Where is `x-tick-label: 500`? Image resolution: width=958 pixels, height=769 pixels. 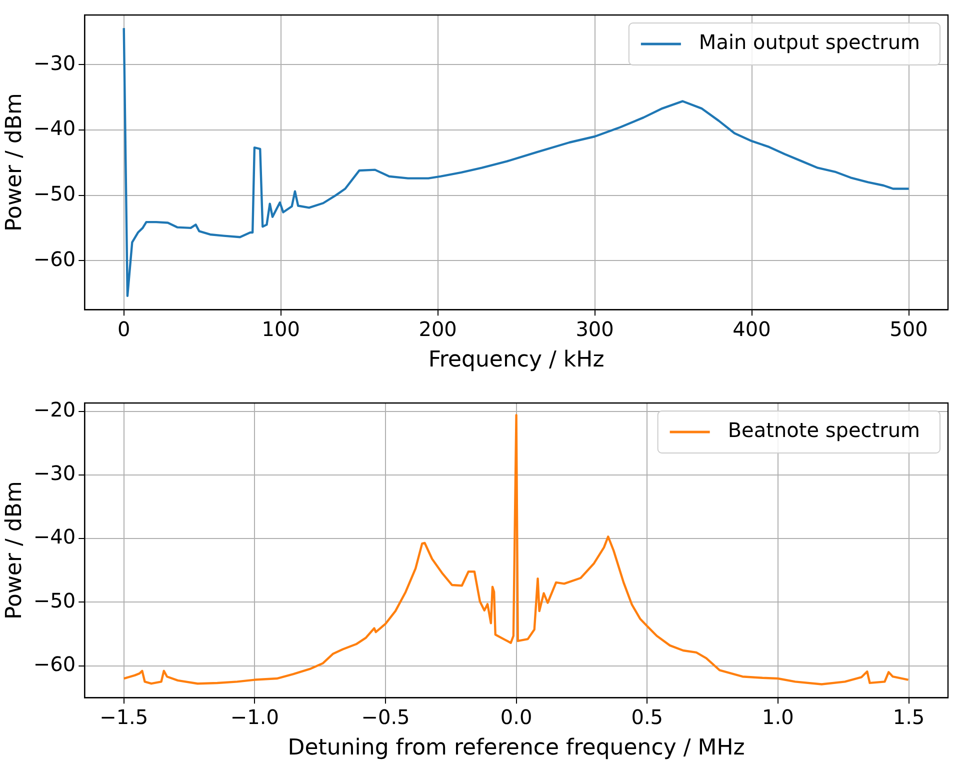 x-tick-label: 500 is located at coordinates (909, 328).